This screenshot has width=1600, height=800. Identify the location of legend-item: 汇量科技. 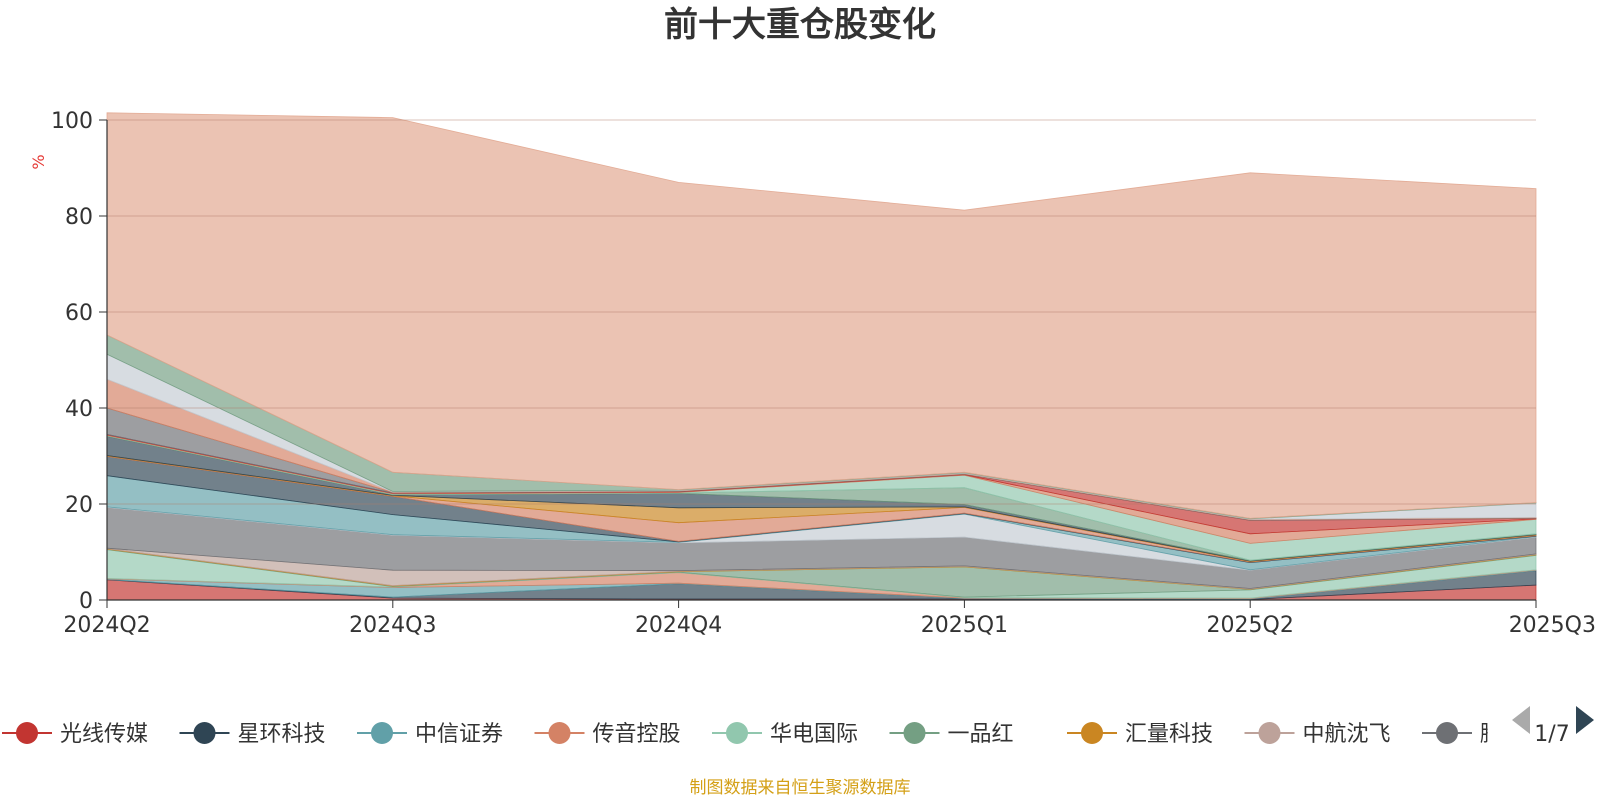
(1140, 734).